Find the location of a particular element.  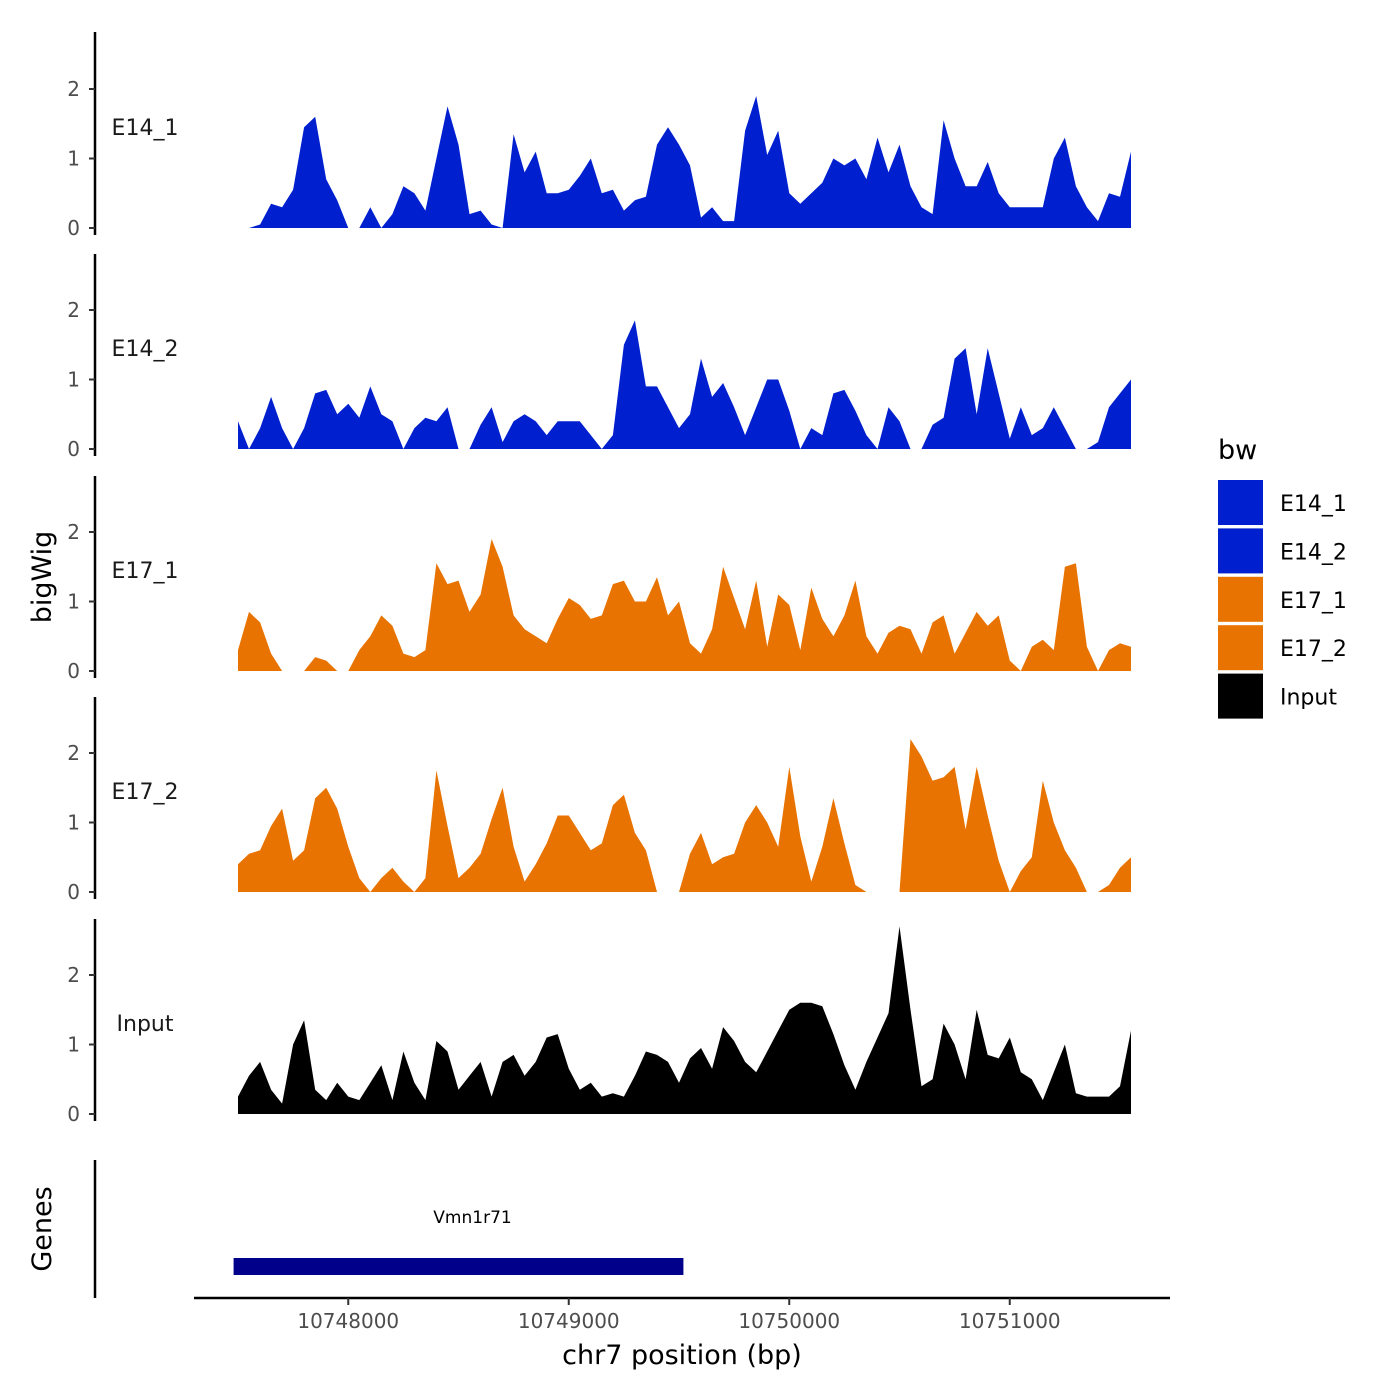

track-label: E17_1 is located at coordinates (145, 571).